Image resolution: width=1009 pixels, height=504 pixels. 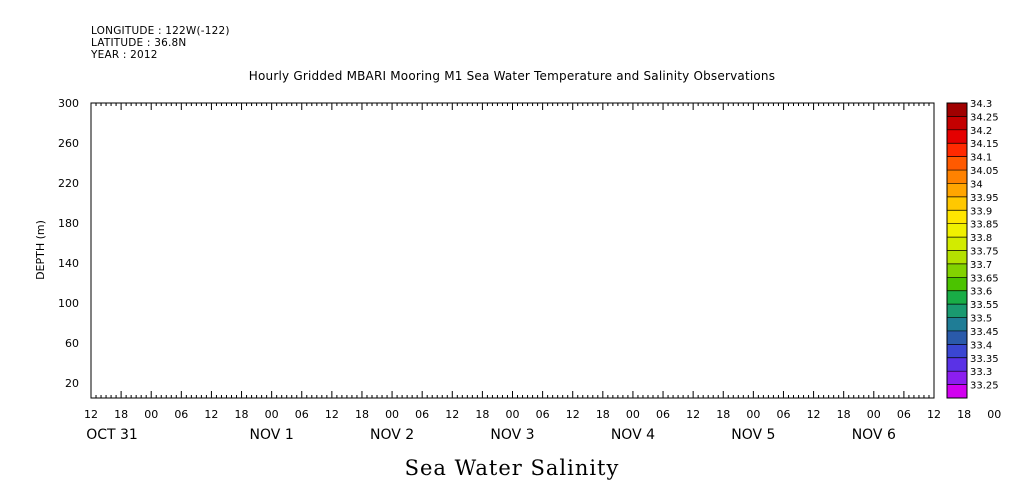 I want to click on colorbar-label: 33.75, so click(x=984, y=252).